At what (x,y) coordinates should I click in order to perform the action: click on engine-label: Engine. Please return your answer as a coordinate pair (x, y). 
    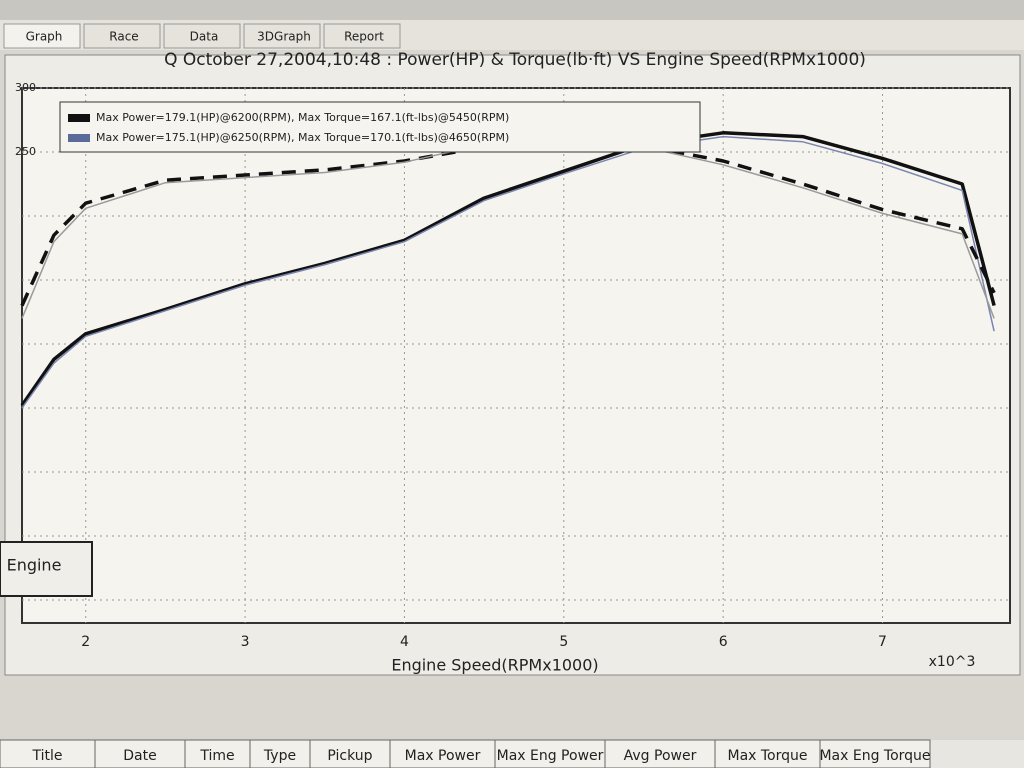
    Looking at the image, I should click on (34, 565).